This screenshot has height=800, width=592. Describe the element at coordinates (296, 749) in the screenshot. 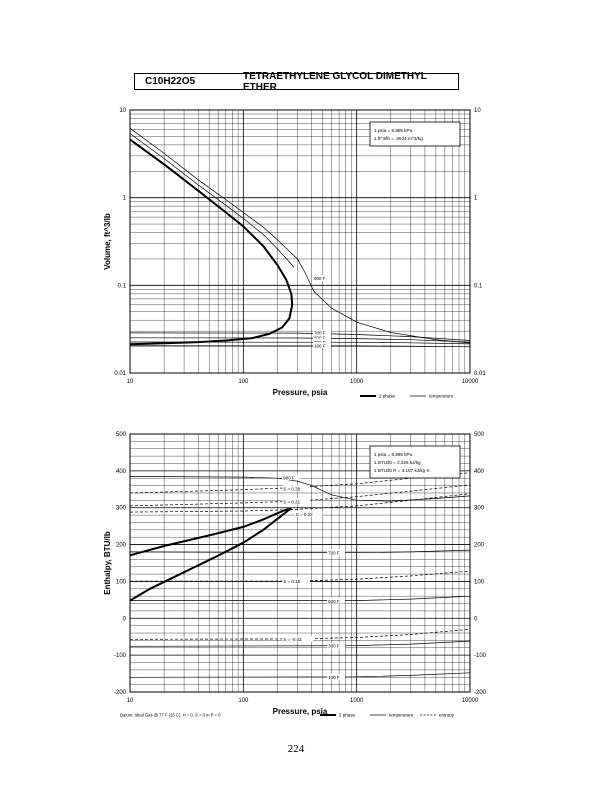

I see `page-number: 224` at that location.